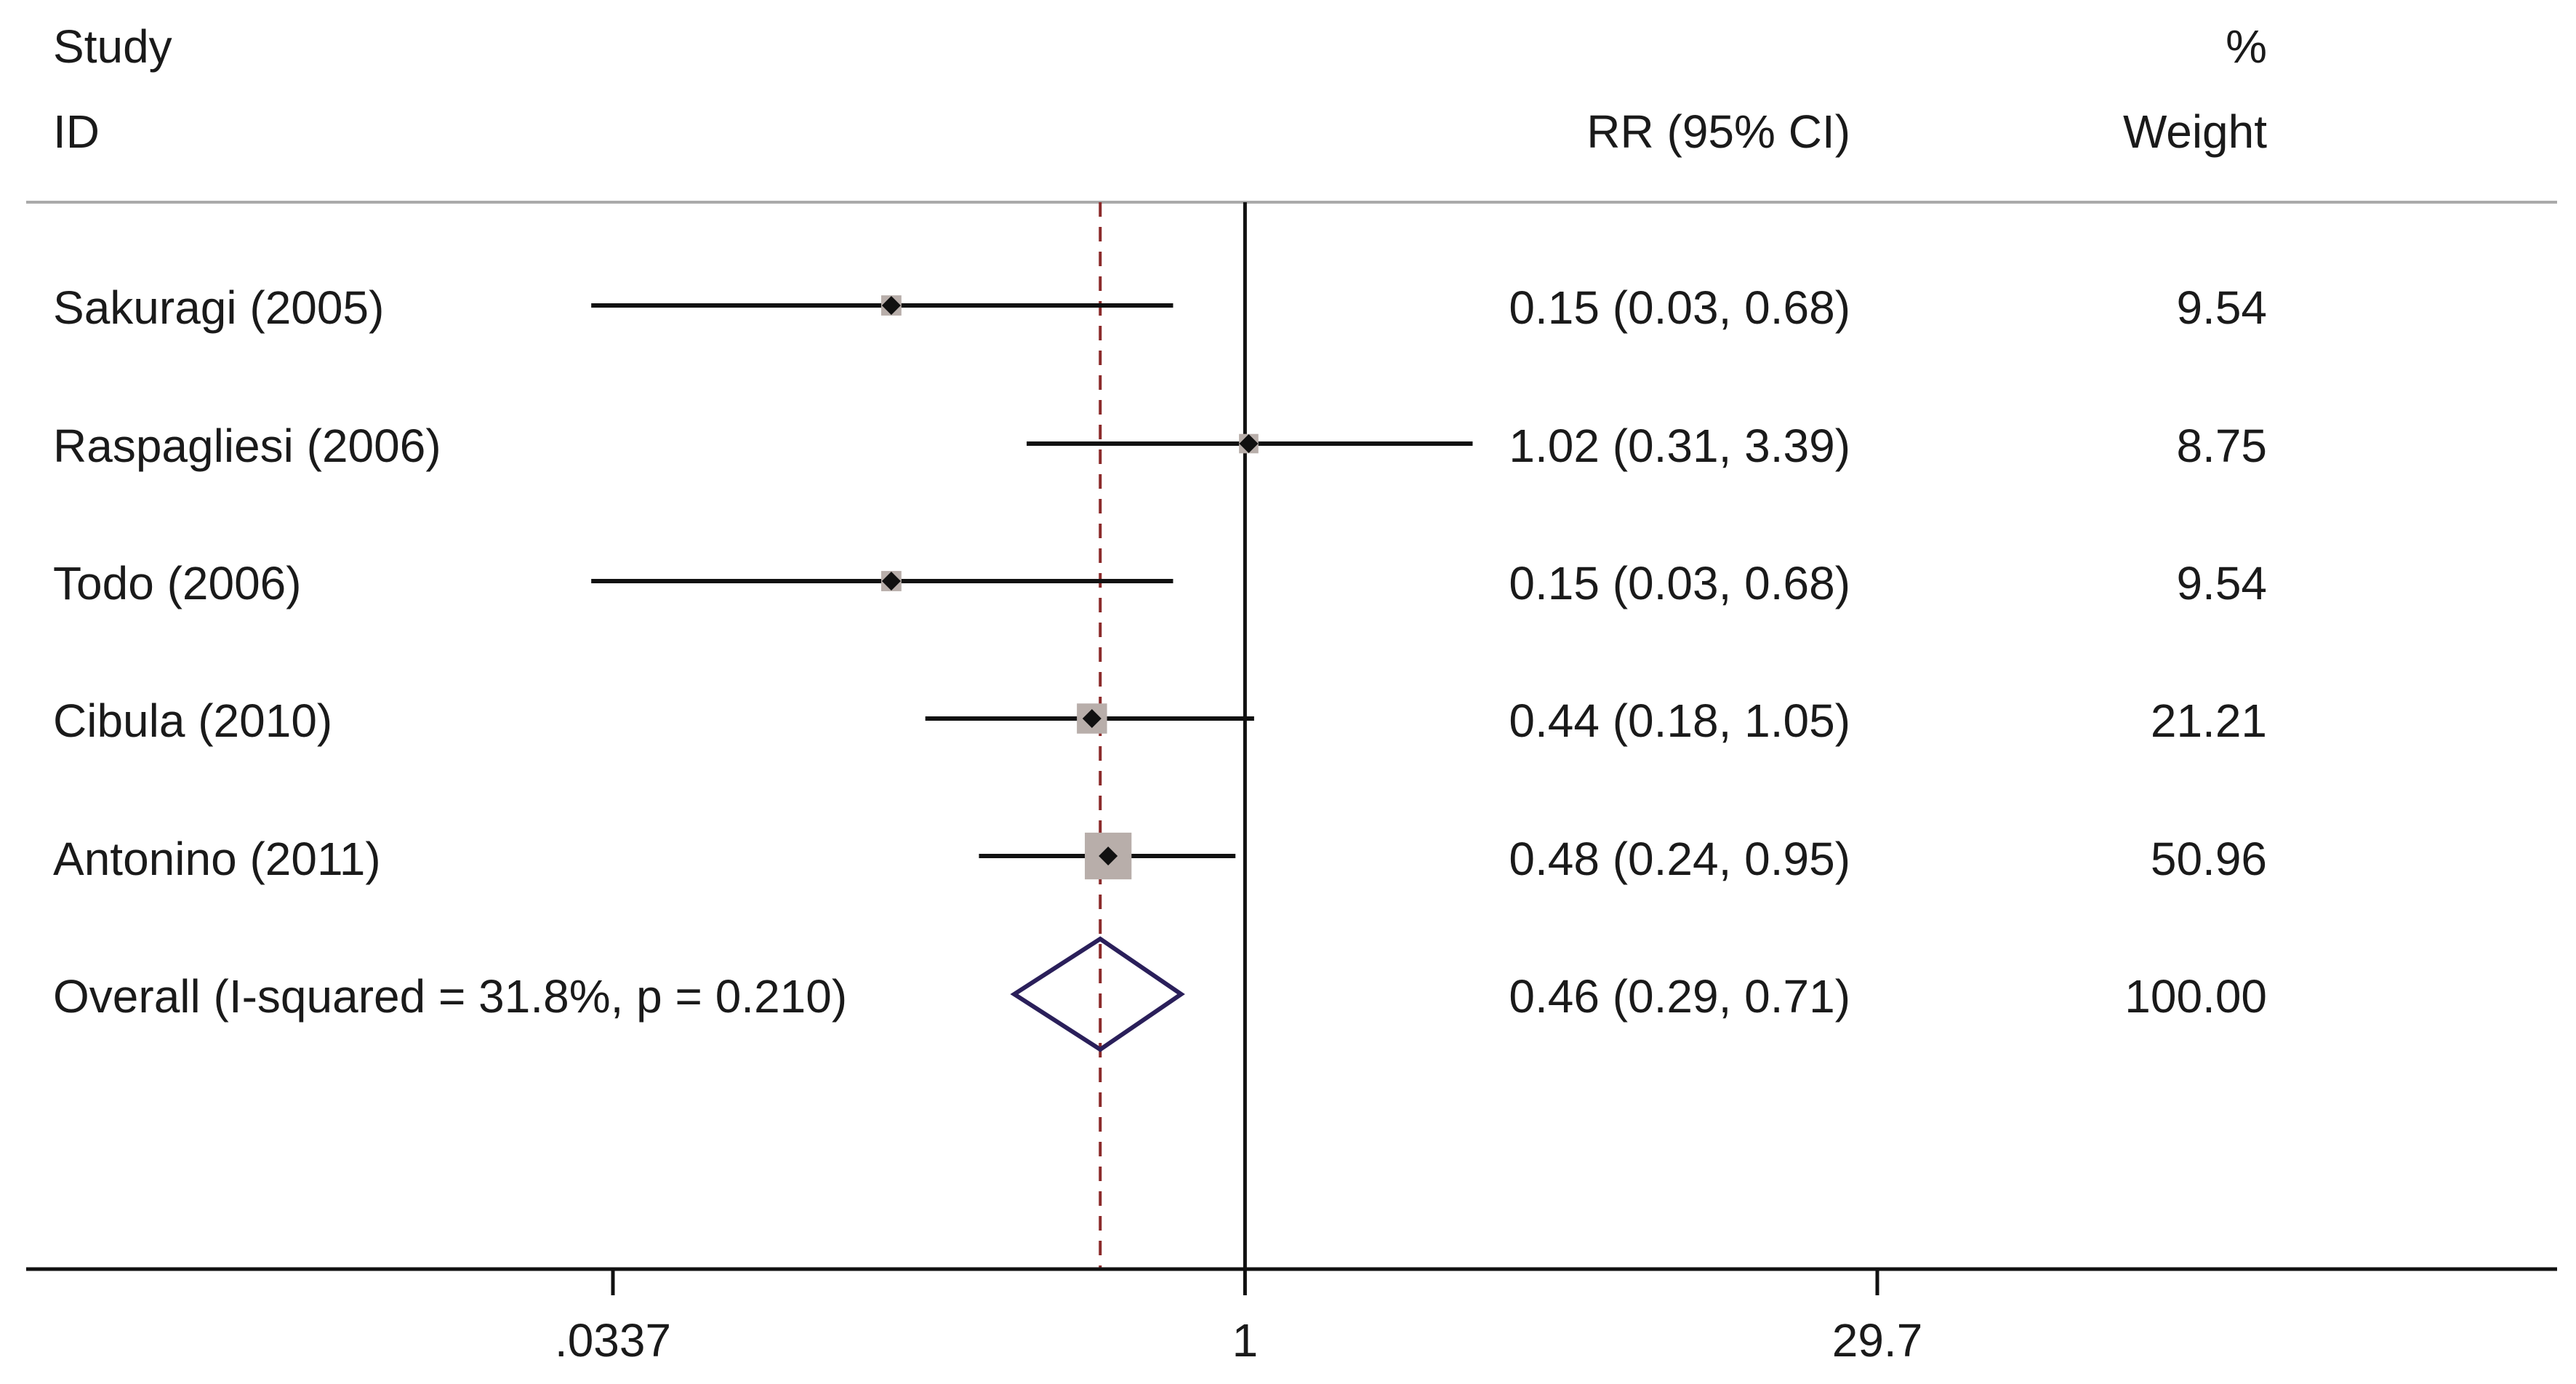 The width and height of the screenshot is (2576, 1384). I want to click on ci-text: 1.02 (0.31, 3.39), so click(1679, 446).